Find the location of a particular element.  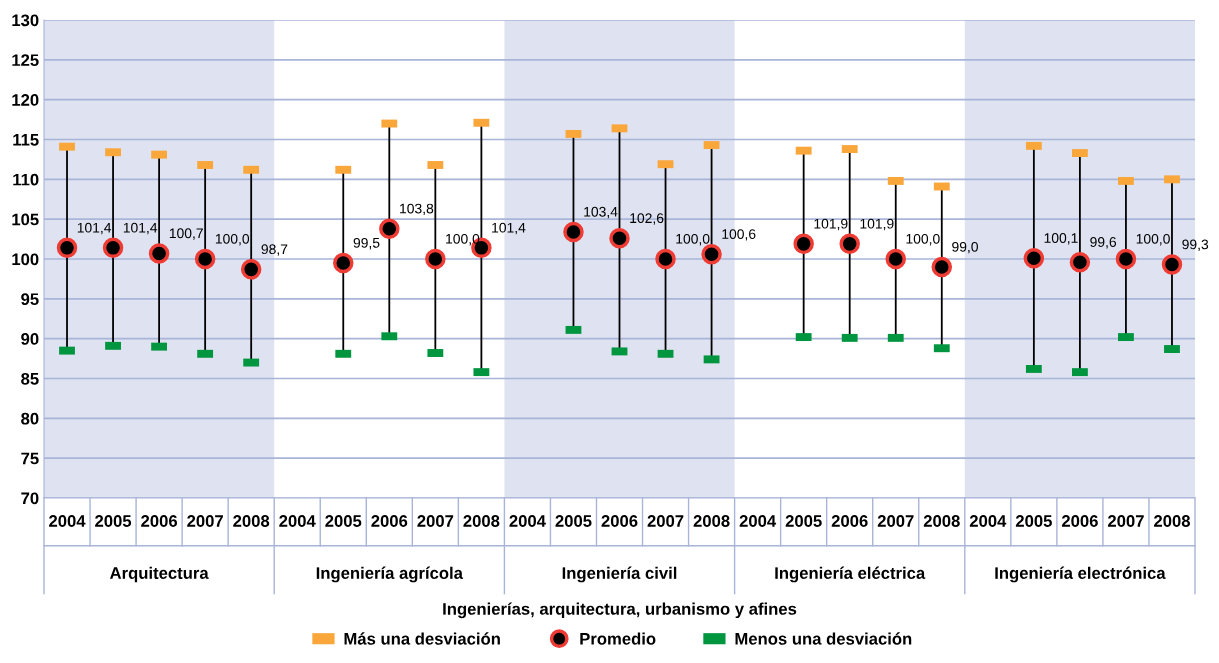

y-tick-label: 115 is located at coordinates (26, 140).